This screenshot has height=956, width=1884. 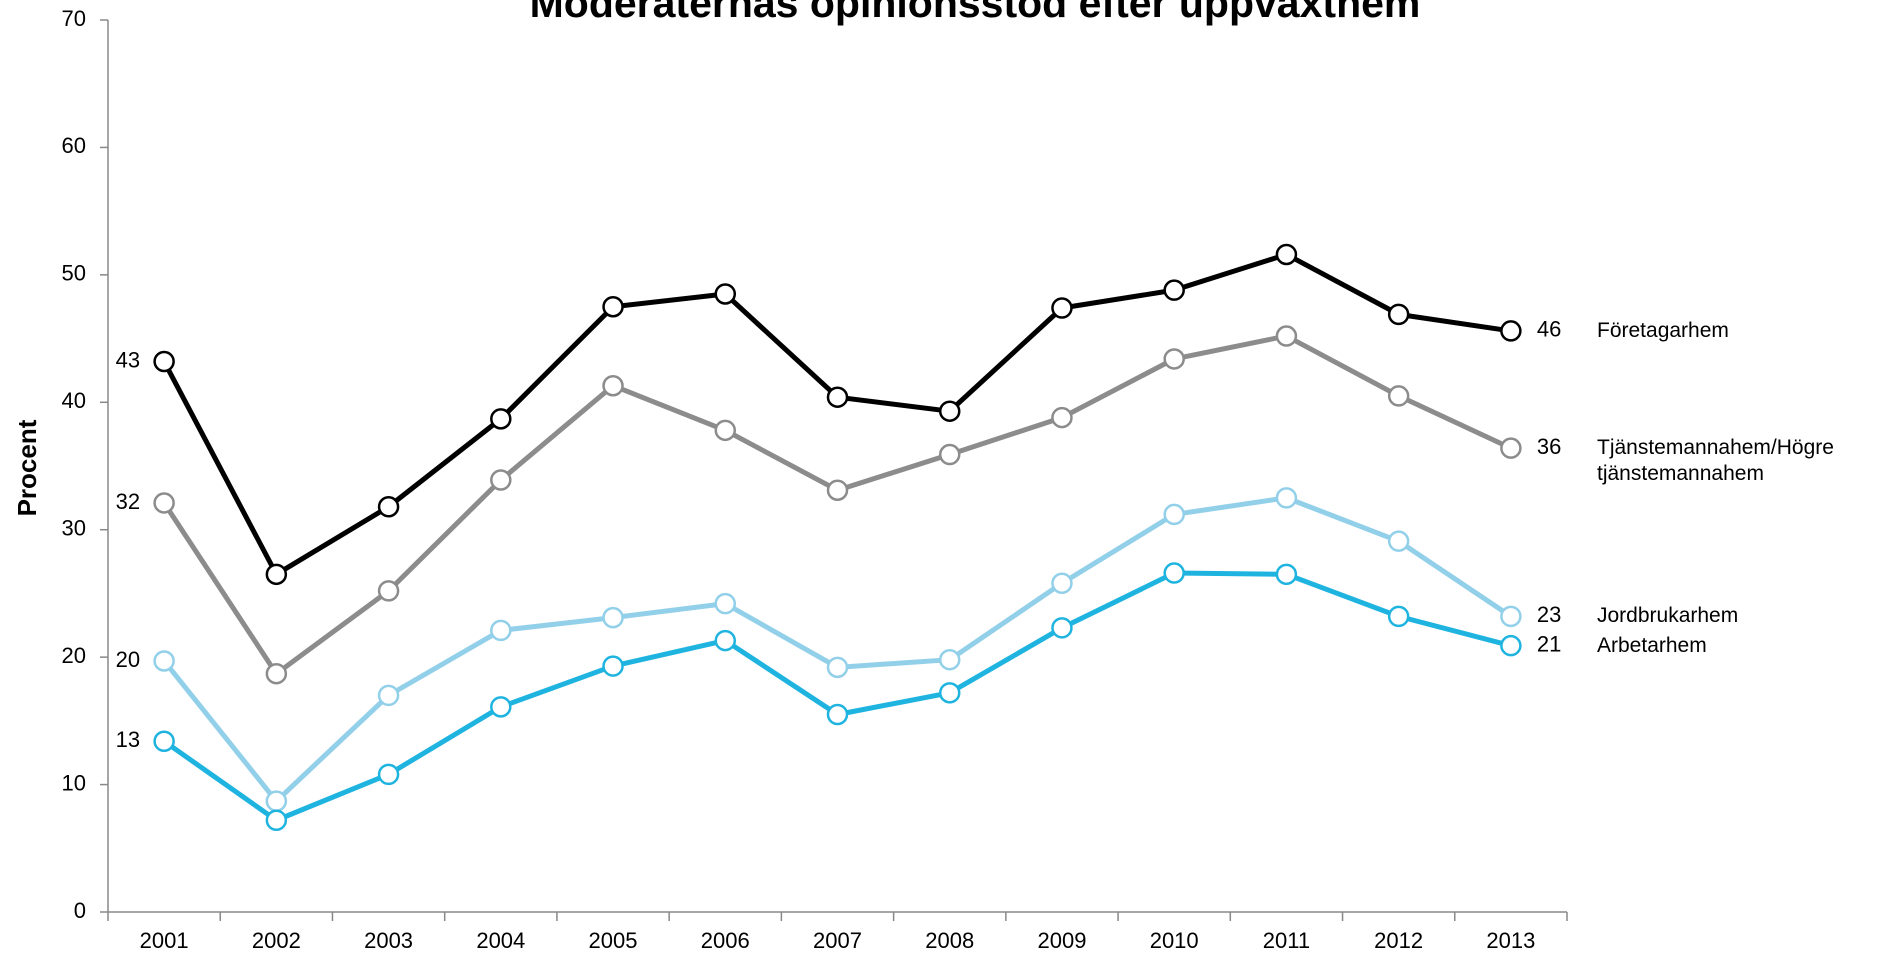 I want to click on x-tick-label: 2010, so click(x=1174, y=940).